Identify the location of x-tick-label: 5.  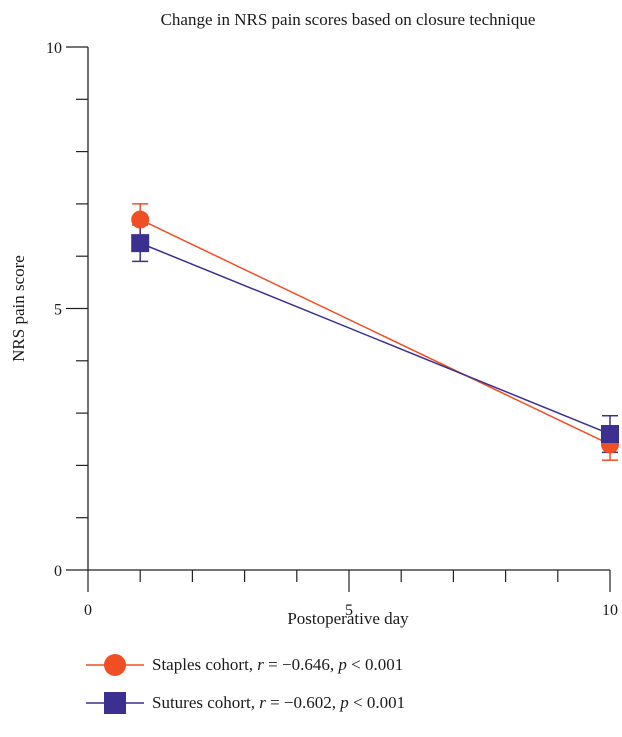
(349, 610).